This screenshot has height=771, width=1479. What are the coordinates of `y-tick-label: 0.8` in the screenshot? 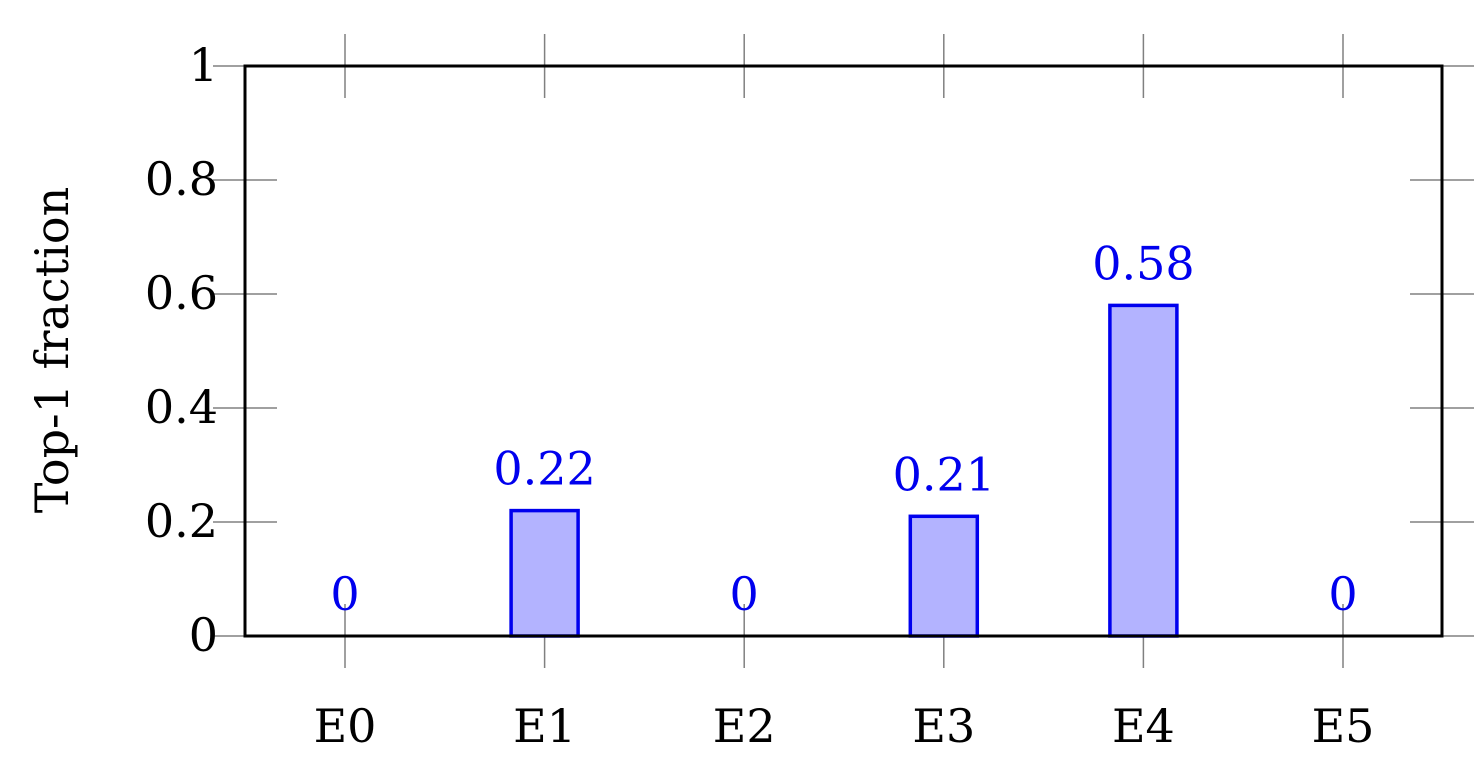 It's located at (181, 179).